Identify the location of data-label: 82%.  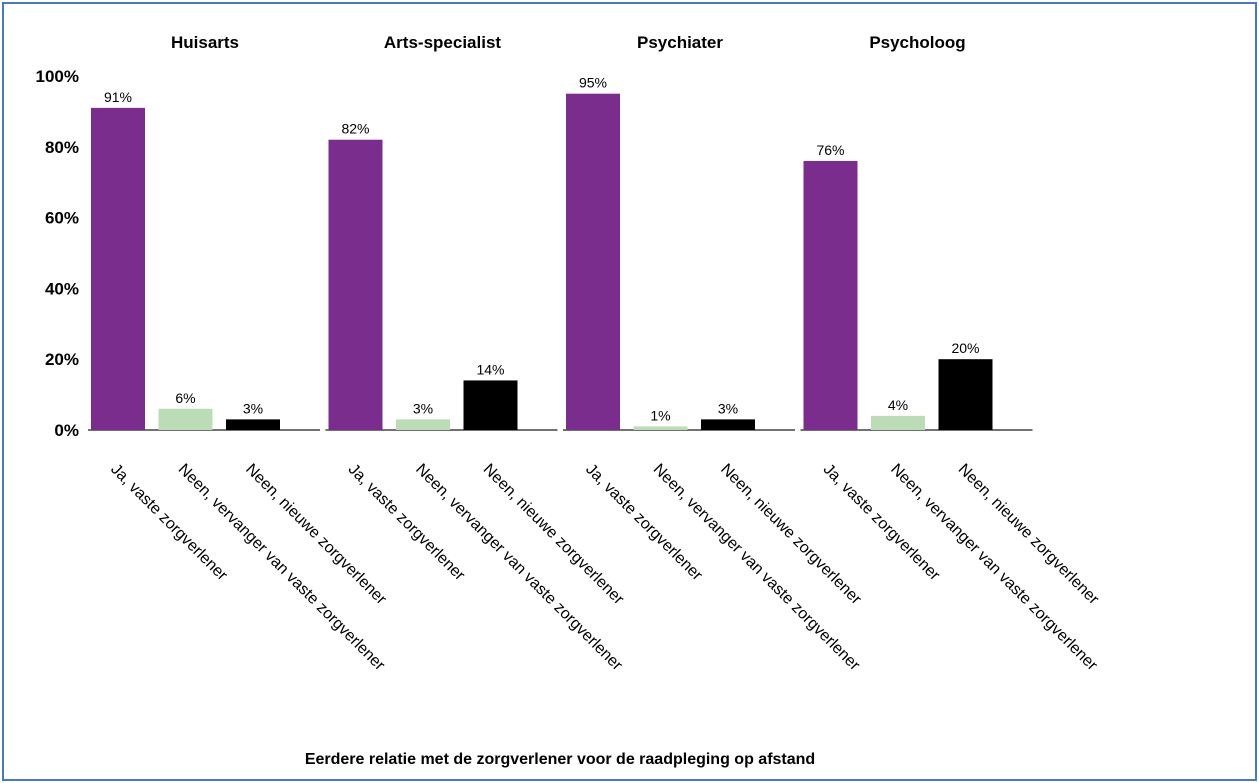
(355, 129).